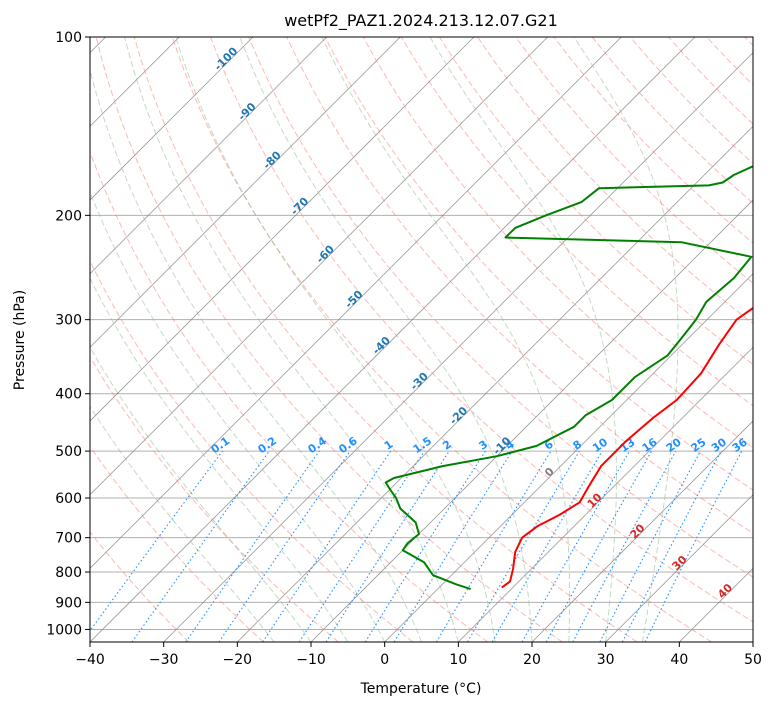 The image size is (775, 708). Describe the element at coordinates (532, 660) in the screenshot. I see `x-tick-label: 20` at that location.